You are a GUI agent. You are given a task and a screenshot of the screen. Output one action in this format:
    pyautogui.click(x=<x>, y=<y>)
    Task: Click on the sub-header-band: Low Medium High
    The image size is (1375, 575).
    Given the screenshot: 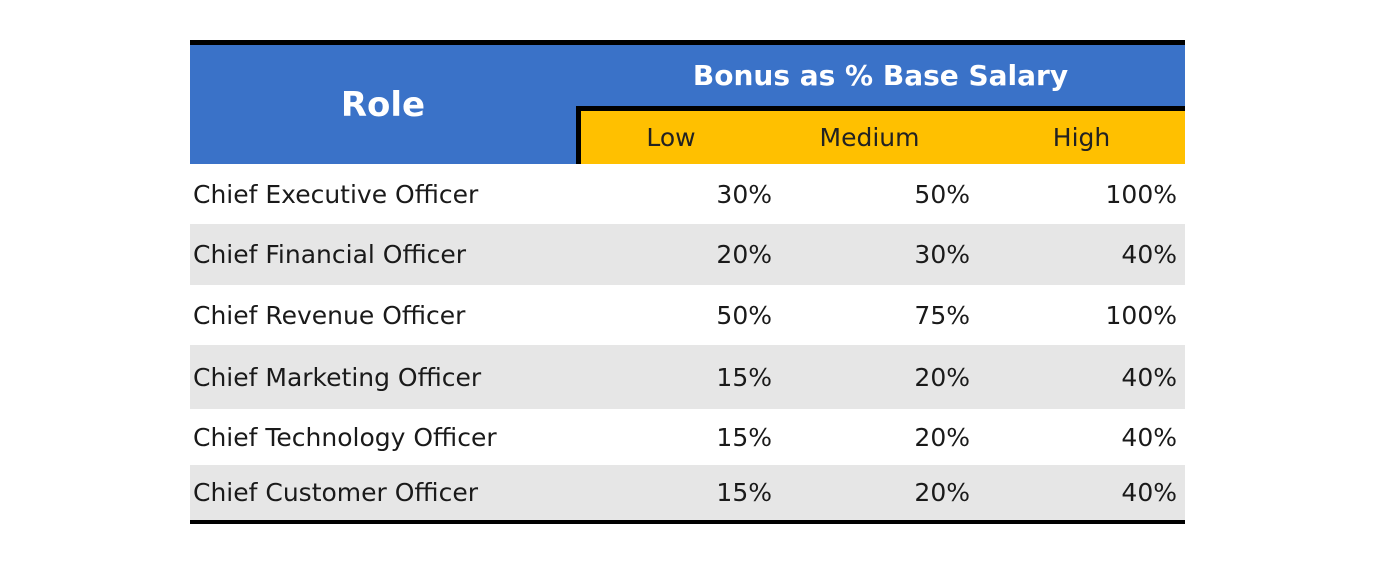 What is the action you would take?
    pyautogui.click(x=880, y=135)
    